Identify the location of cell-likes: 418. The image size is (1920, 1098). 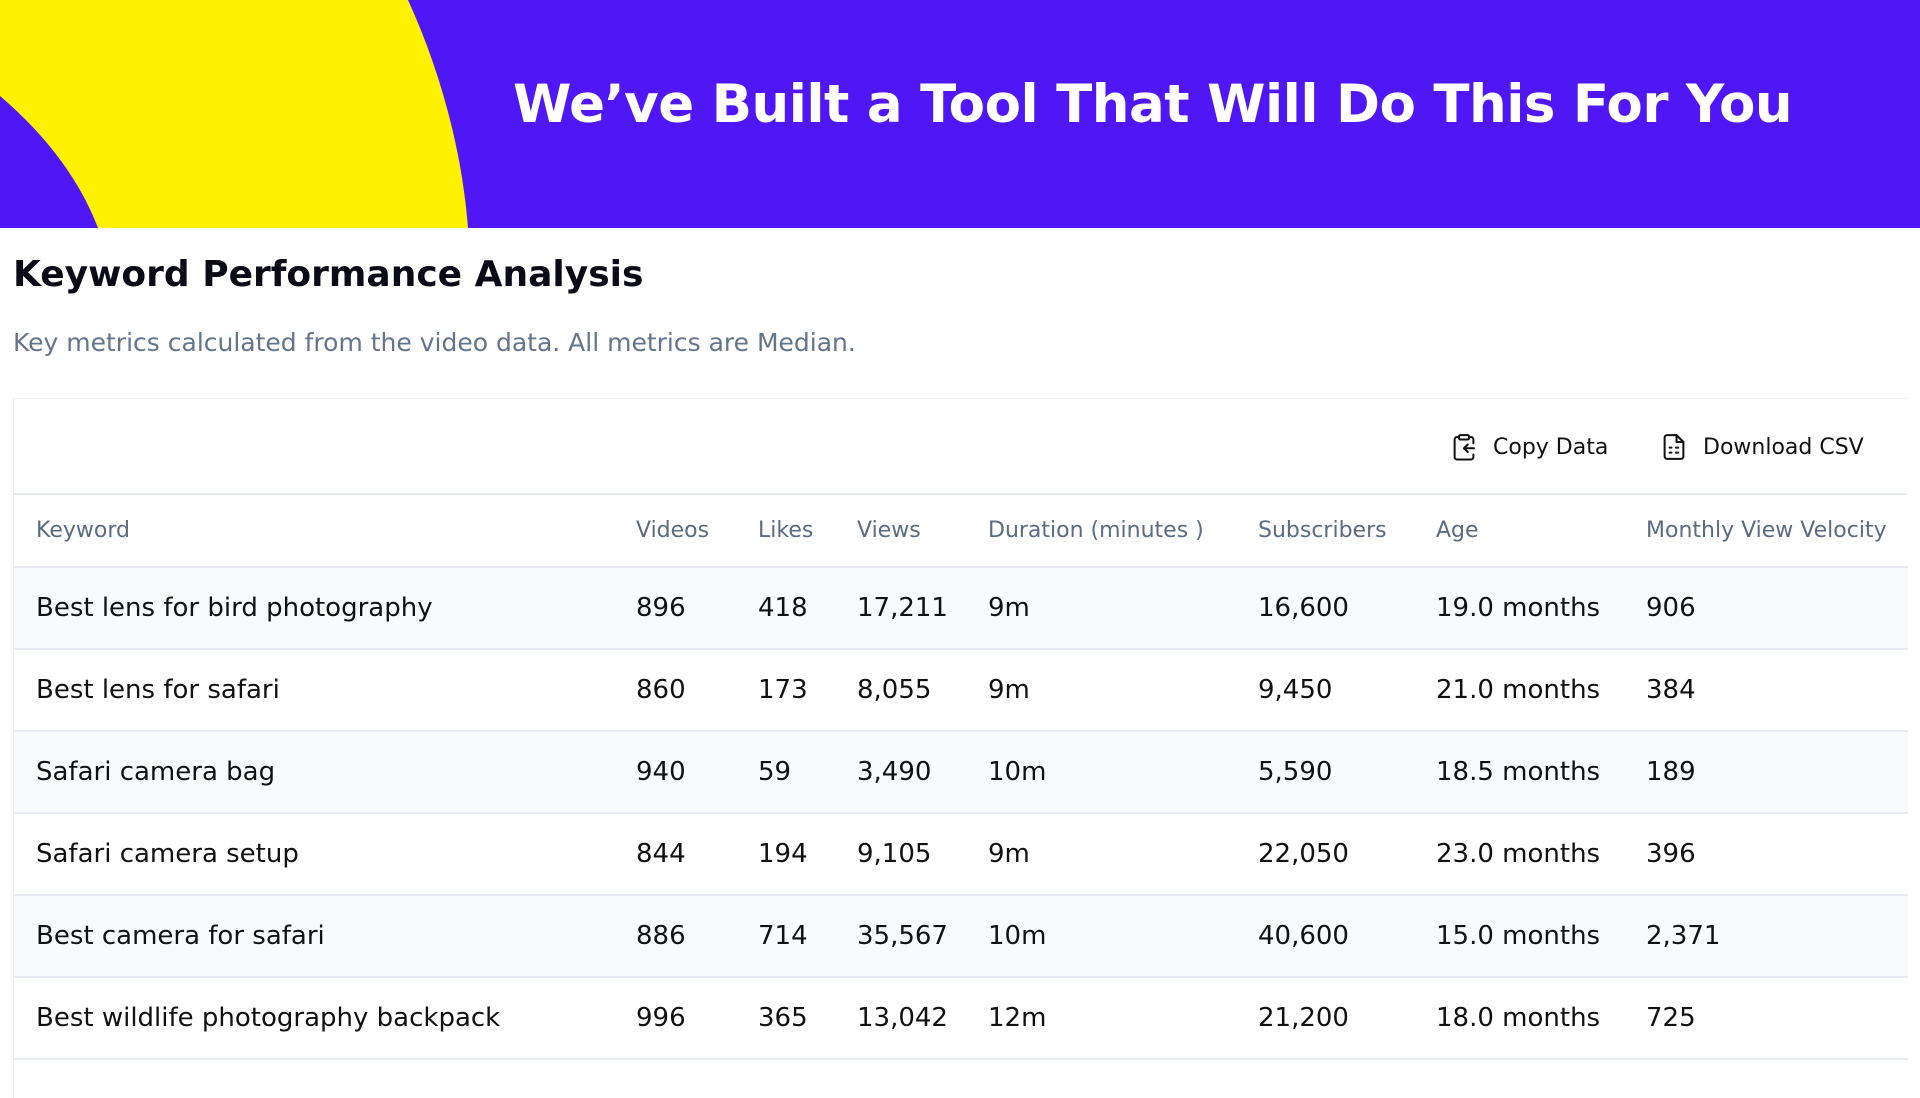
(785, 608).